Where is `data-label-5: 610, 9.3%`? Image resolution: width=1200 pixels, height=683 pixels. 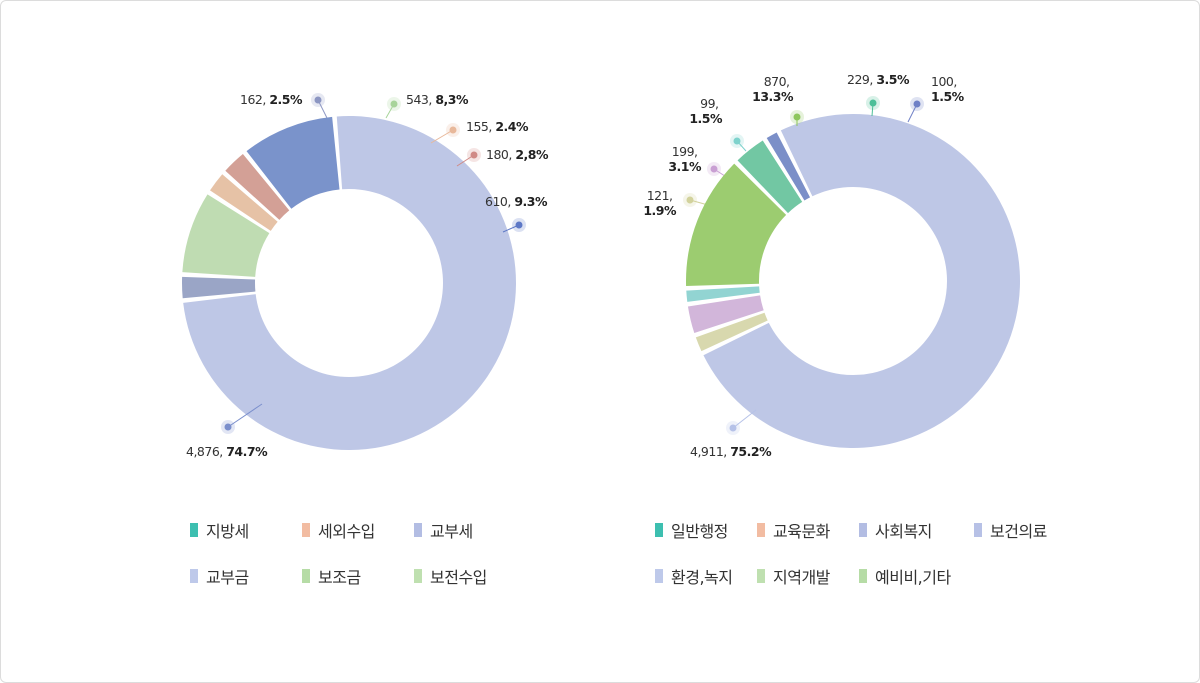
data-label-5: 610, 9.3% is located at coordinates (516, 201).